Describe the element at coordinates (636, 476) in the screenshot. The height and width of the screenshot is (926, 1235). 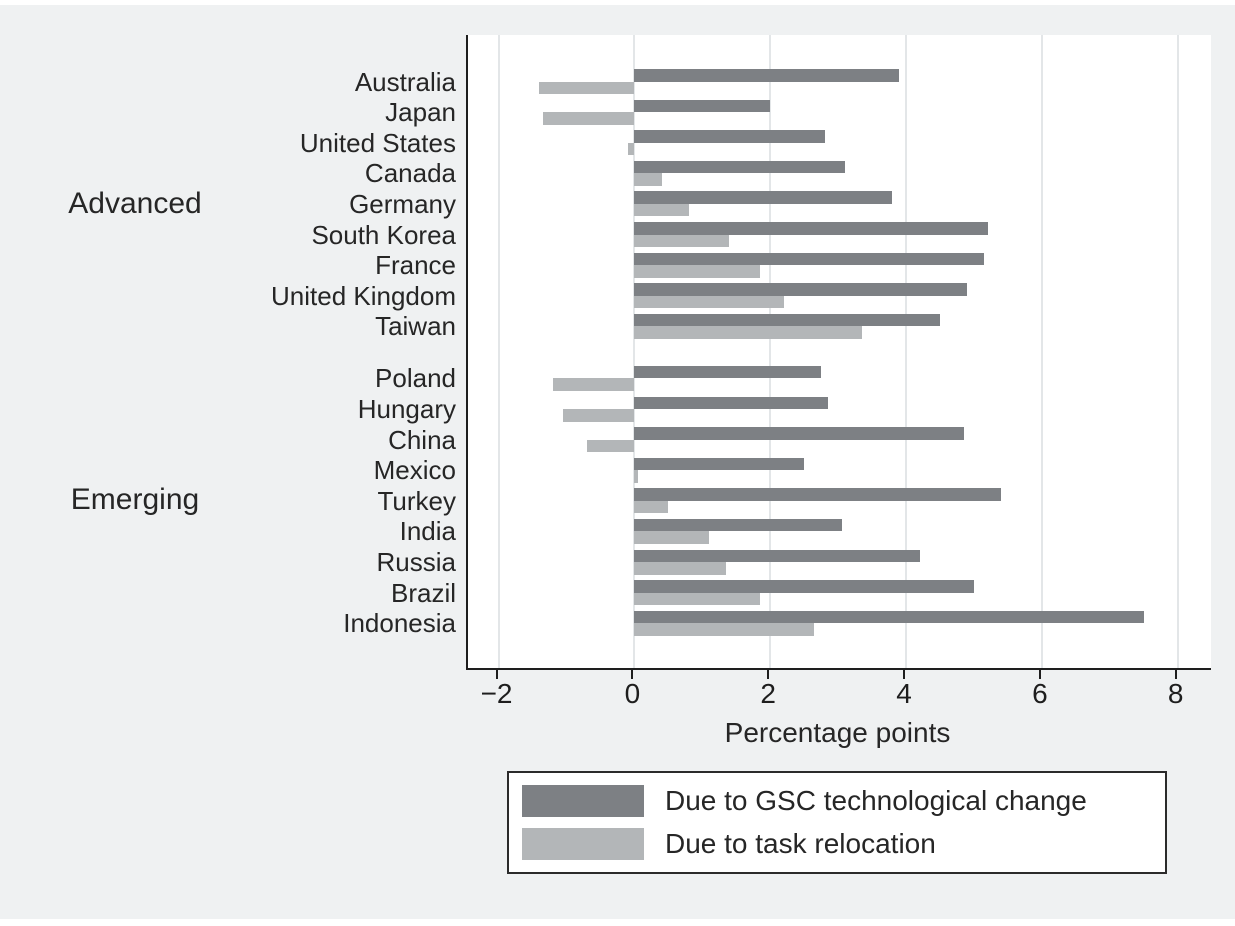
I see `bar-relocation-mexico` at that location.